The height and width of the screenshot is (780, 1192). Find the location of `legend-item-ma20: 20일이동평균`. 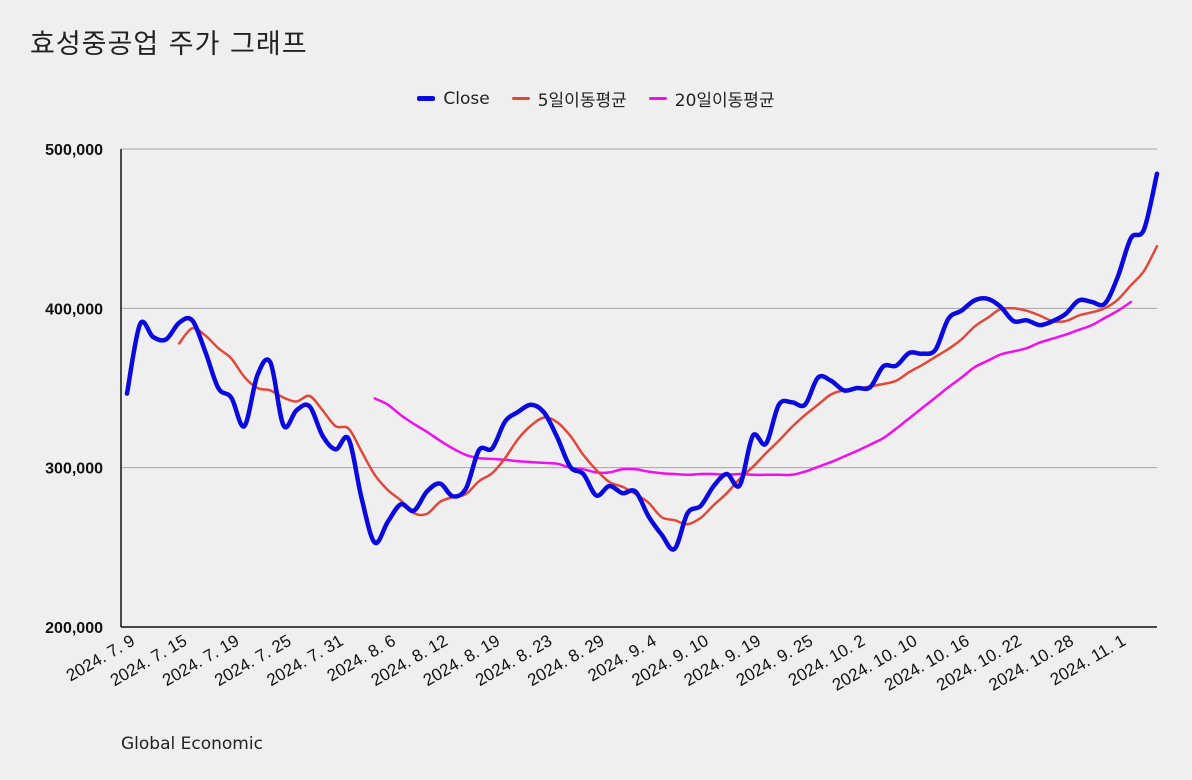

legend-item-ma20: 20일이동평균 is located at coordinates (711, 98).